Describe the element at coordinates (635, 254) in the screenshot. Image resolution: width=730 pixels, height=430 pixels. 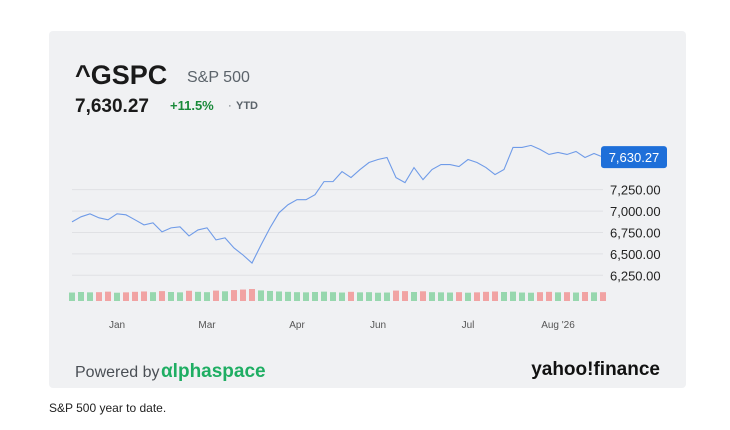
I see `y-tick-label: 6,500.00` at that location.